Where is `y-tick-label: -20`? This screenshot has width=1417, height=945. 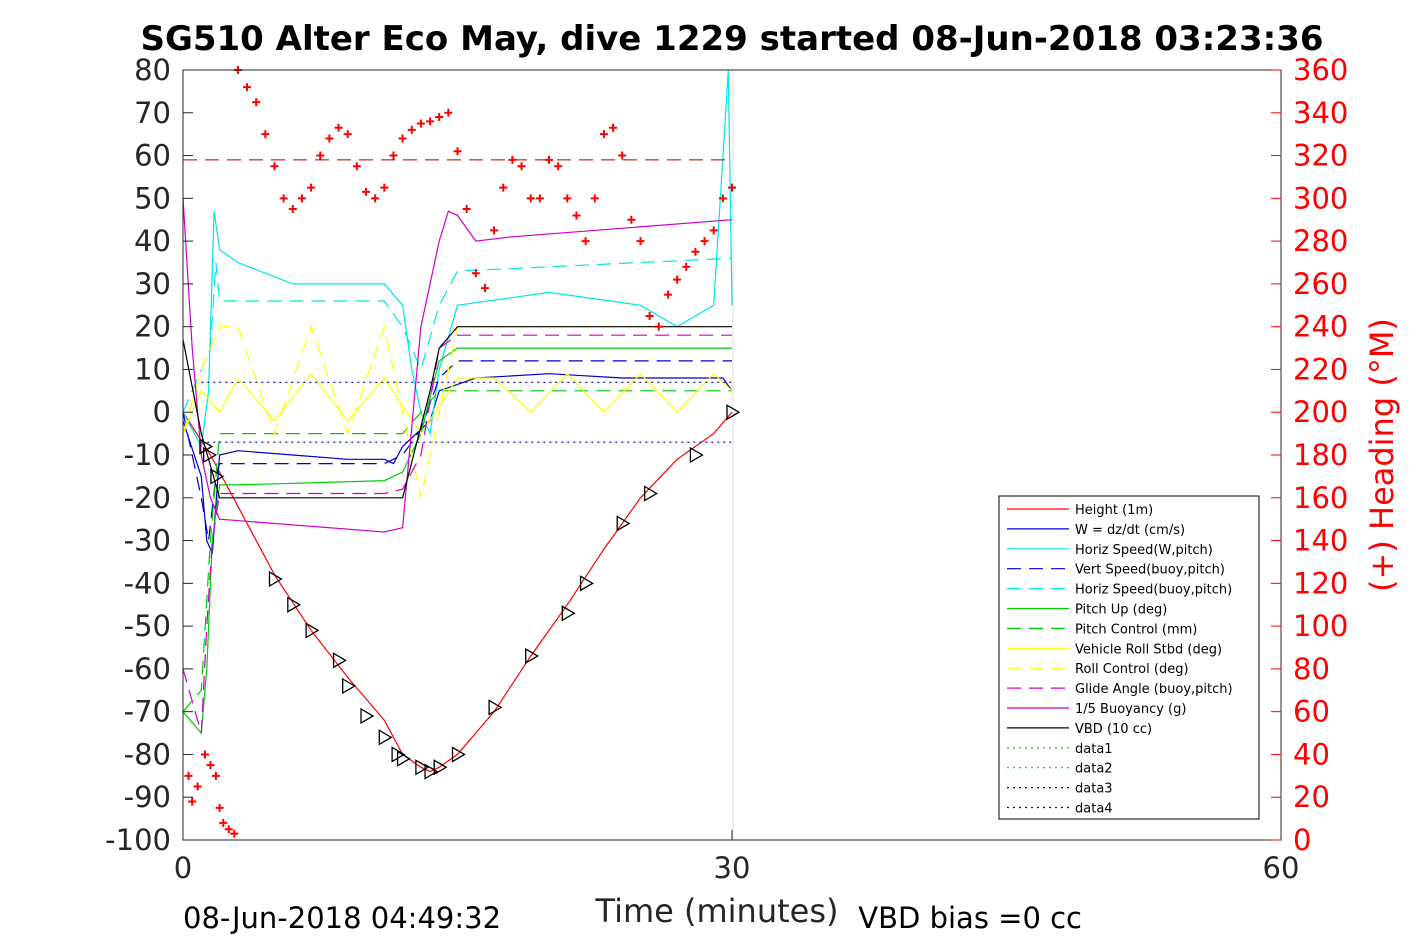 y-tick-label: -20 is located at coordinates (147, 498).